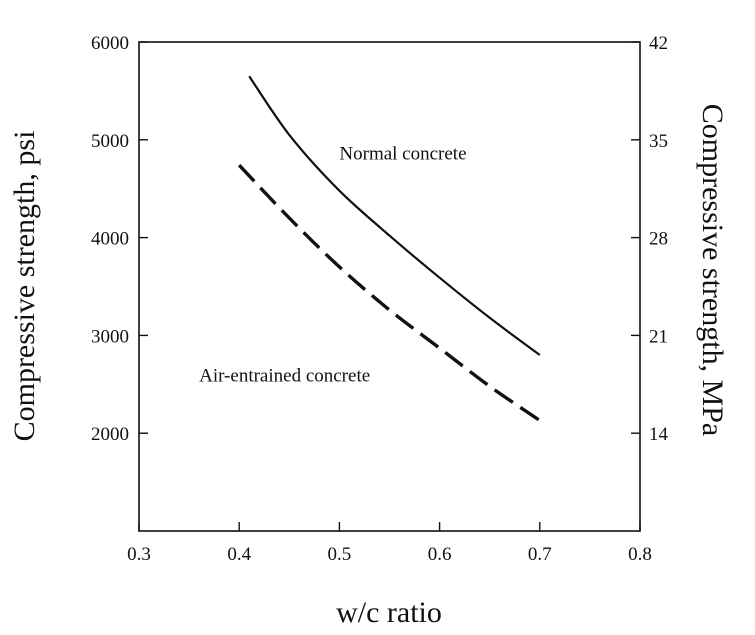 Image resolution: width=755 pixels, height=635 pixels. What do you see at coordinates (284, 375) in the screenshot?
I see `air-entrained-concrete-label: Air-entrained concrete` at bounding box center [284, 375].